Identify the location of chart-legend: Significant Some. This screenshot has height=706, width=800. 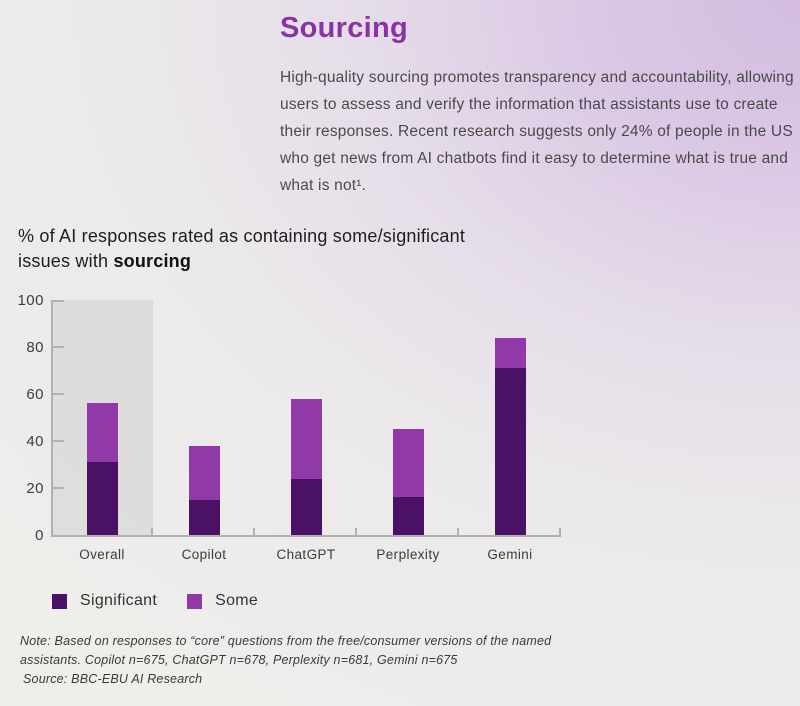
(155, 601).